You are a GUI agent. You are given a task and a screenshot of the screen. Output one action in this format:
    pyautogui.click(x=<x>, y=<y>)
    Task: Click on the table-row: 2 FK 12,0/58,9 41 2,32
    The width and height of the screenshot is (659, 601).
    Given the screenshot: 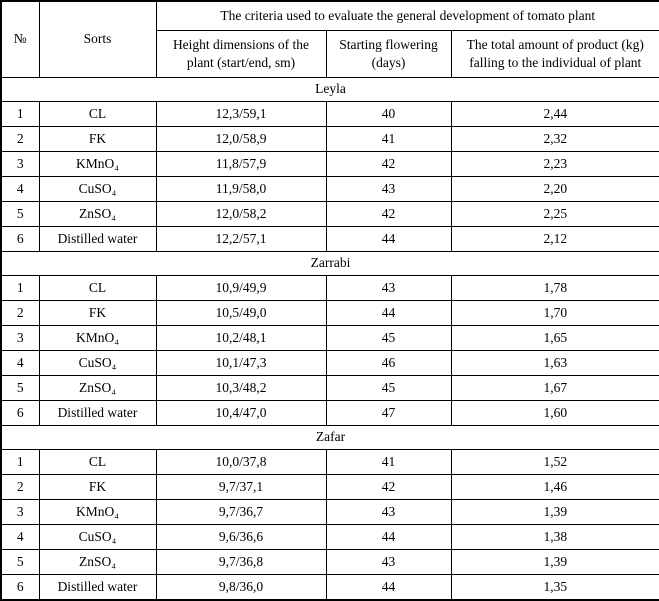 What is the action you would take?
    pyautogui.click(x=329, y=139)
    